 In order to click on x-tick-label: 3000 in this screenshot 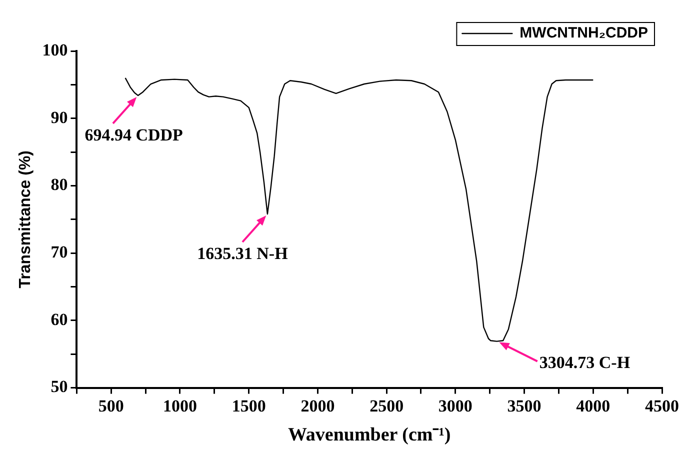, I will do `click(455, 406)`.